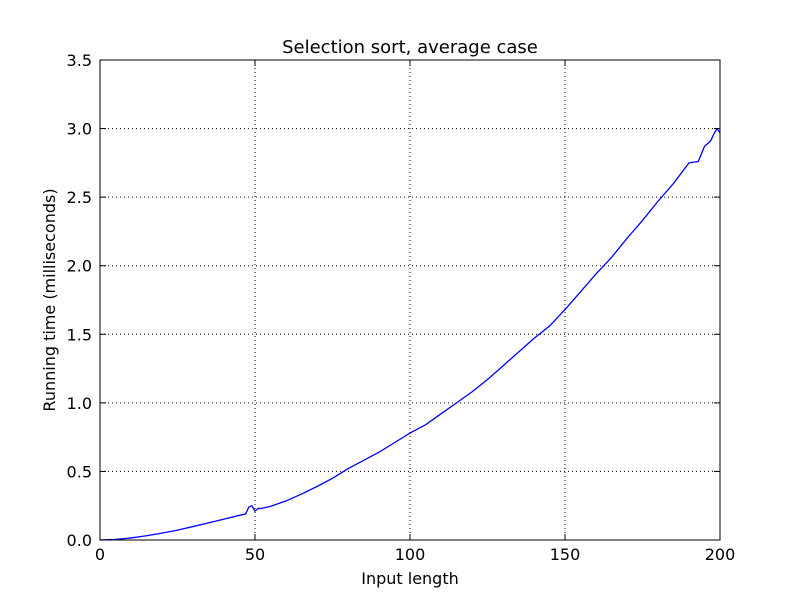  Describe the element at coordinates (79, 266) in the screenshot. I see `y-tick-label: 2.0` at that location.